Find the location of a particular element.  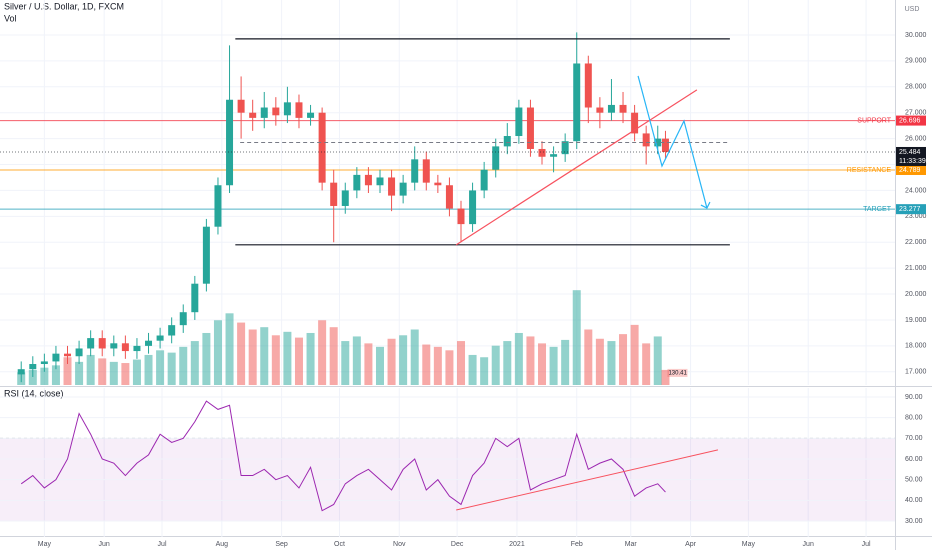

rsi-tick-label: 40.00 is located at coordinates (914, 500).